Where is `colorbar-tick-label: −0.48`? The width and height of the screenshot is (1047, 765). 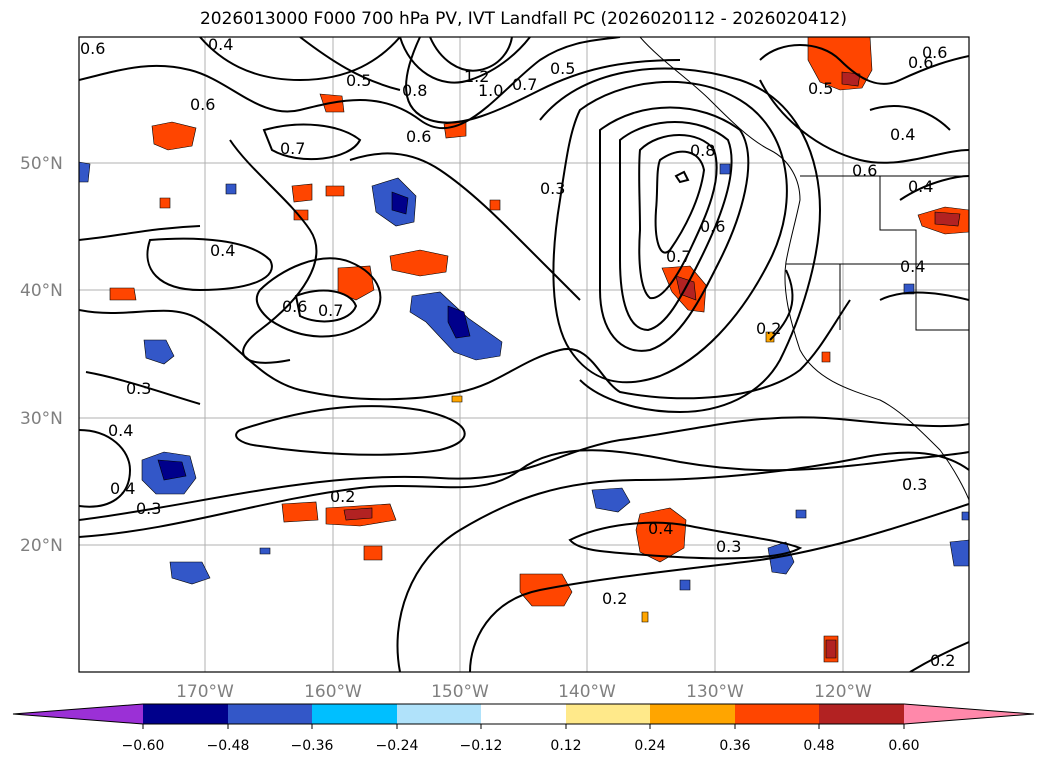
colorbar-tick-label: −0.48 is located at coordinates (228, 746).